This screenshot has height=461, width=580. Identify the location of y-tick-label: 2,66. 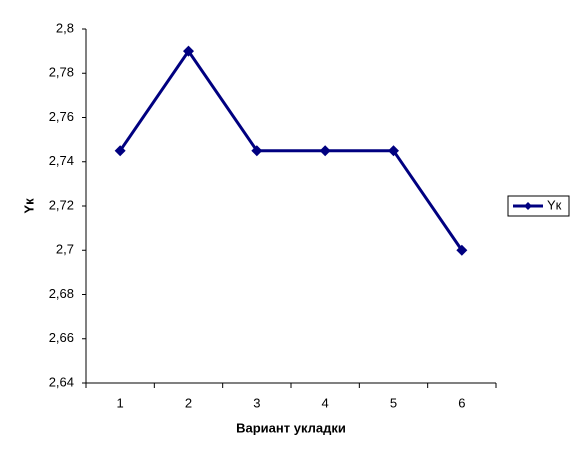
(61, 337).